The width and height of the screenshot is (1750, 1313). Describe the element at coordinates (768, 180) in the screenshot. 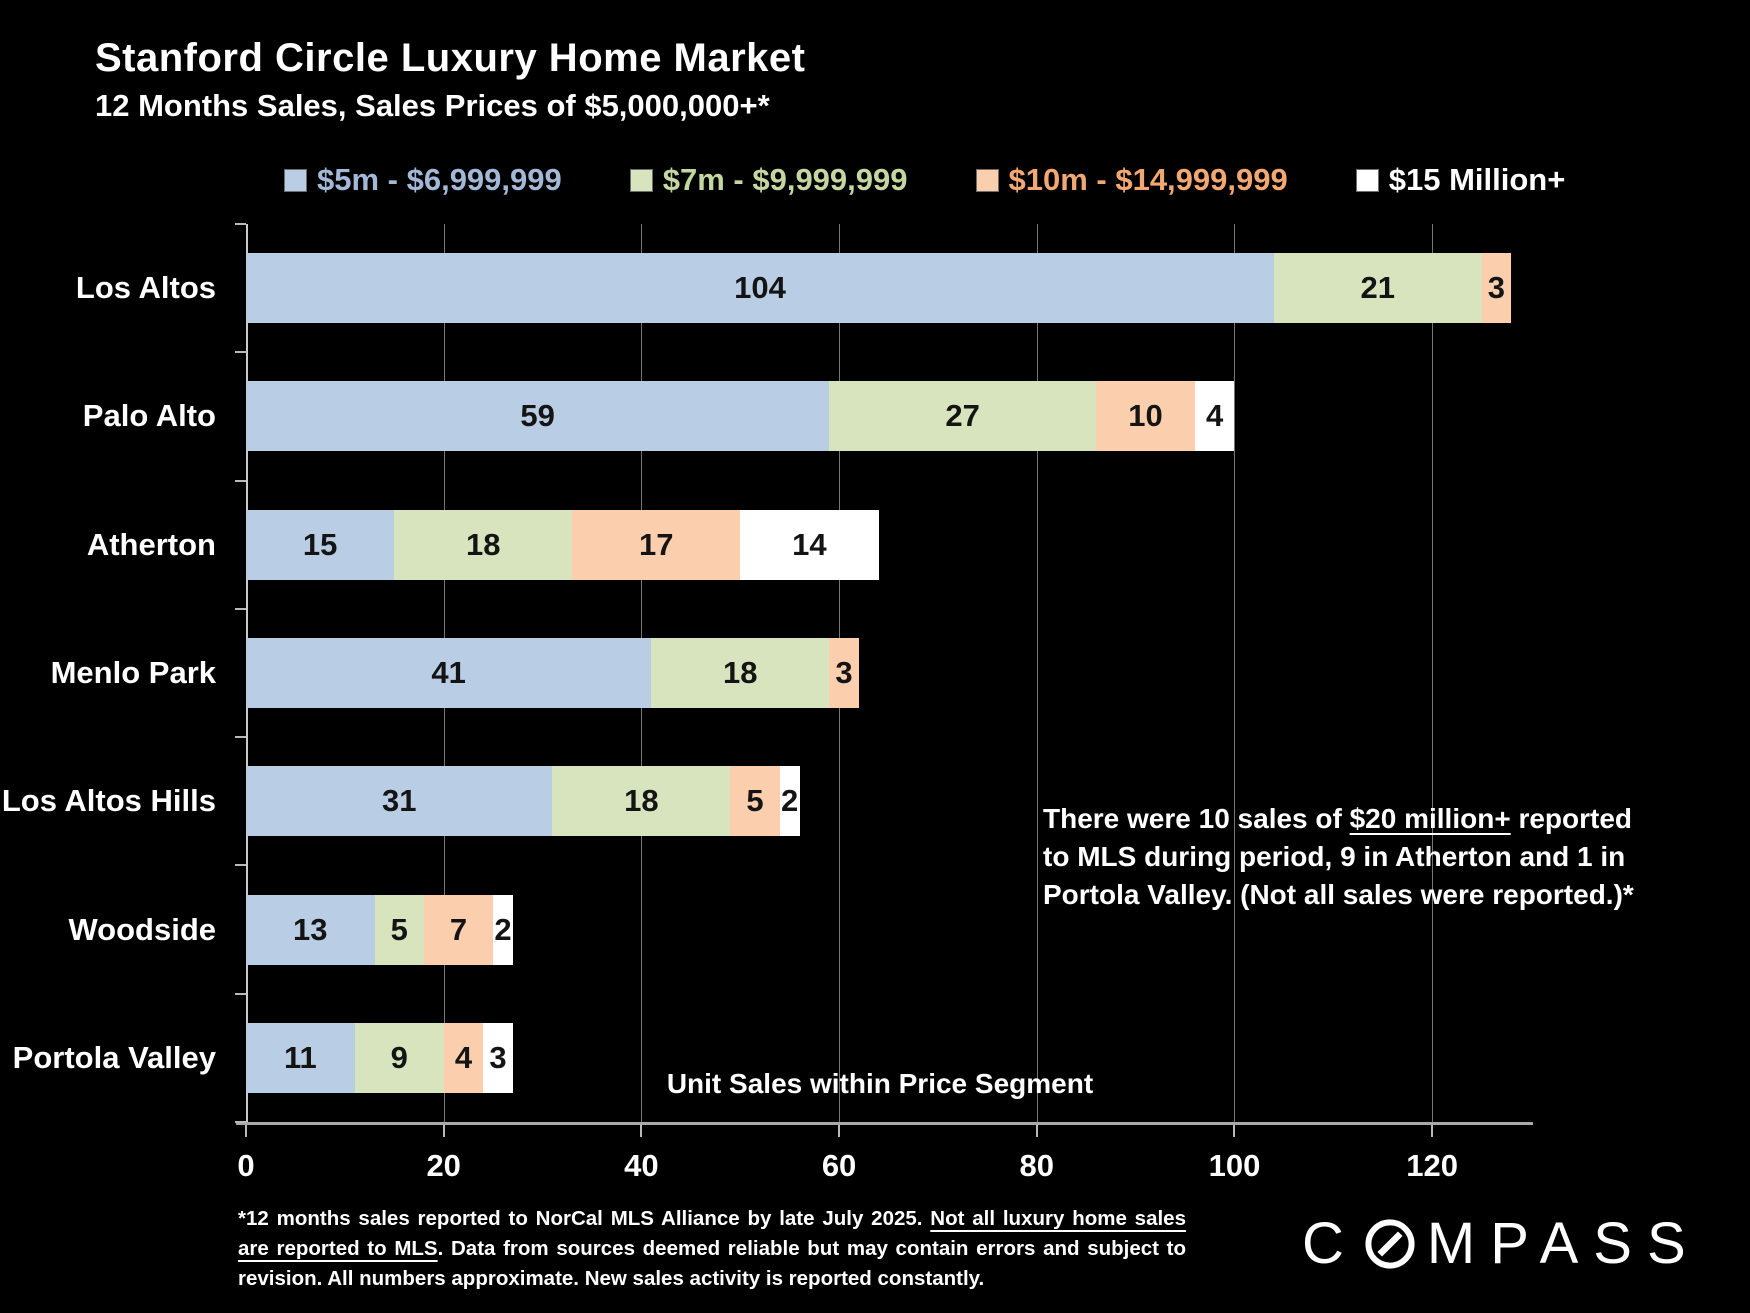

I see `legend-item-1: $7m - $9,999,999` at that location.